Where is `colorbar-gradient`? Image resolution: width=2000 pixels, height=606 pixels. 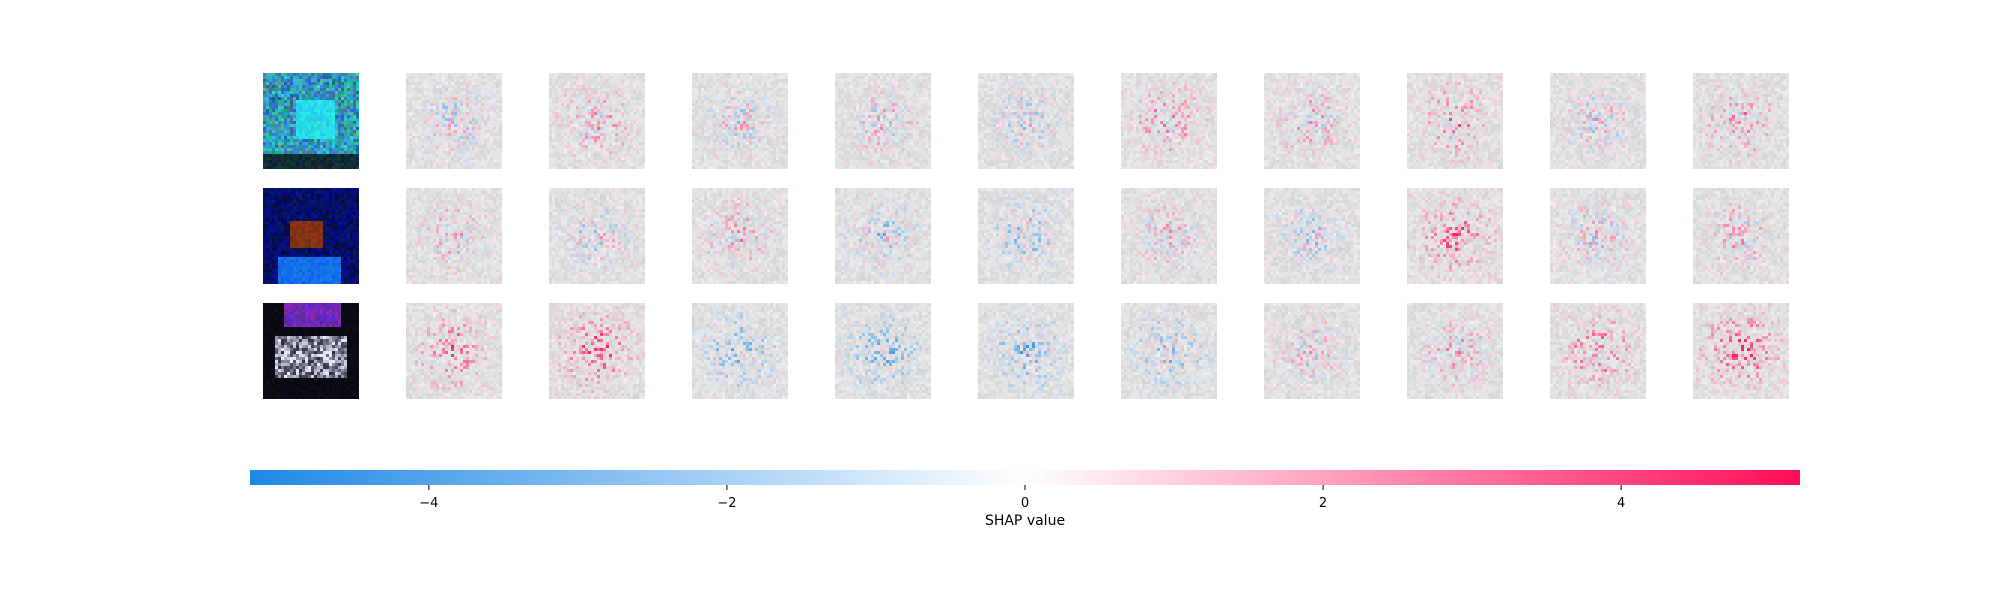
colorbar-gradient is located at coordinates (1025, 477).